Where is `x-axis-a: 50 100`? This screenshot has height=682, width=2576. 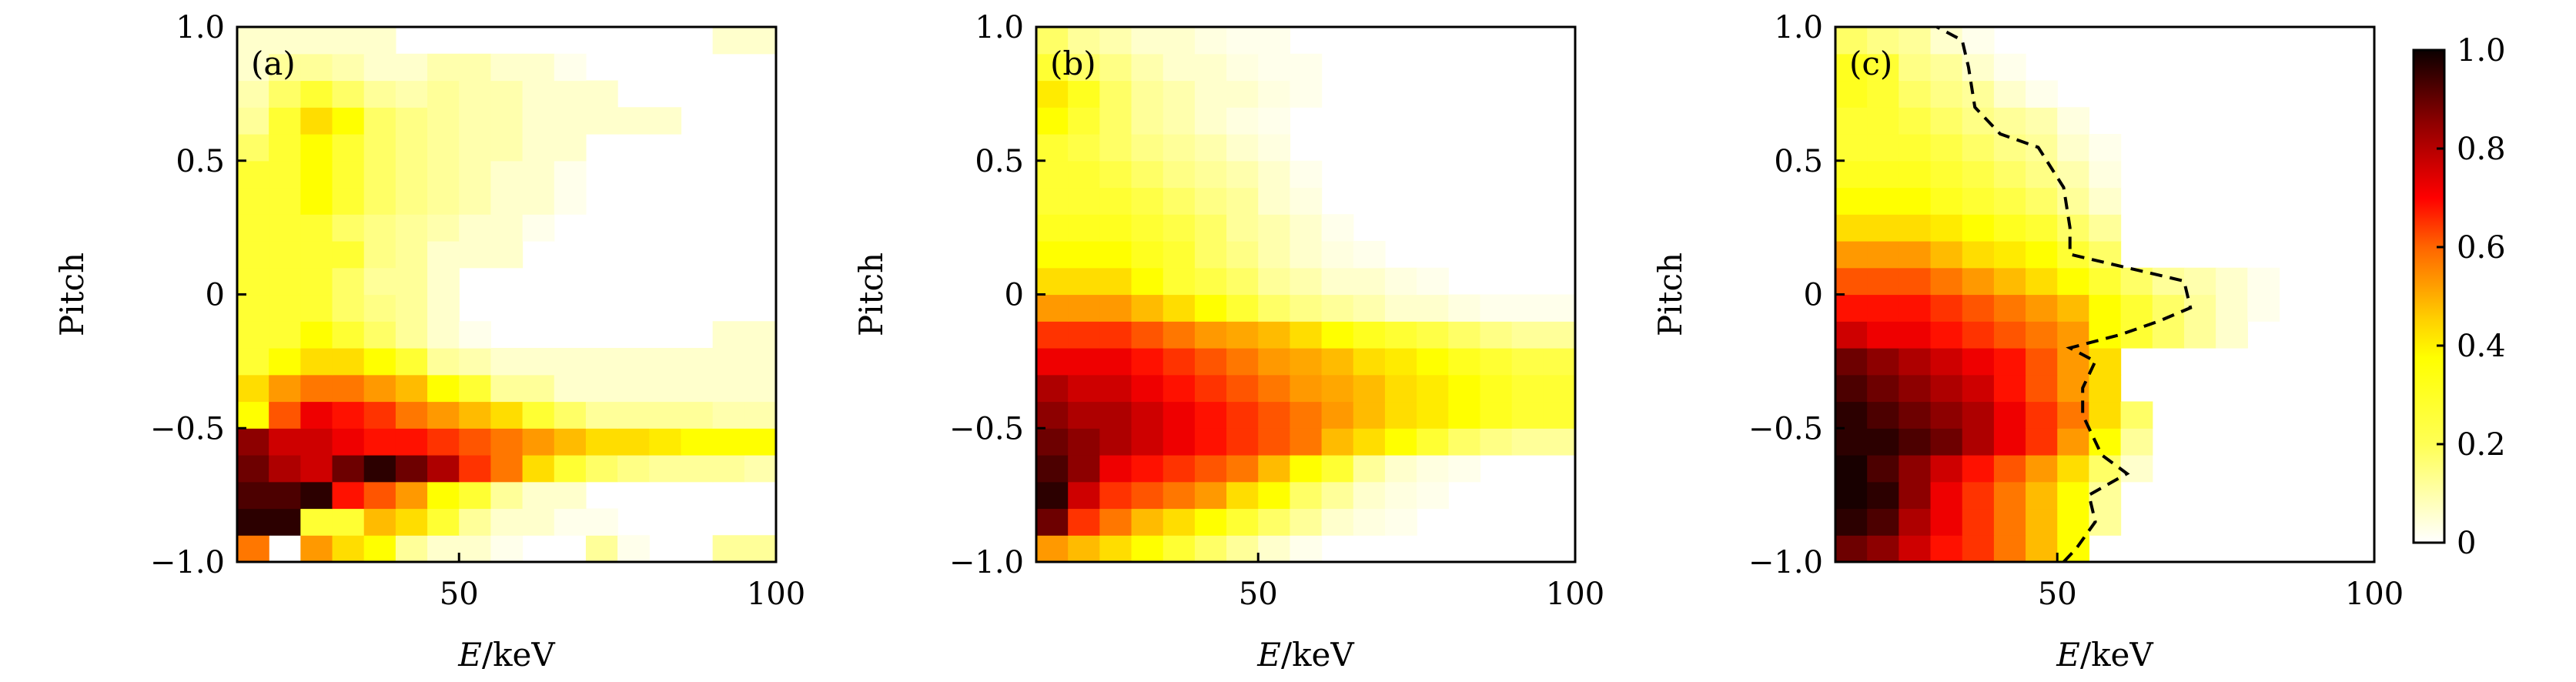 x-axis-a: 50 100 is located at coordinates (623, 582).